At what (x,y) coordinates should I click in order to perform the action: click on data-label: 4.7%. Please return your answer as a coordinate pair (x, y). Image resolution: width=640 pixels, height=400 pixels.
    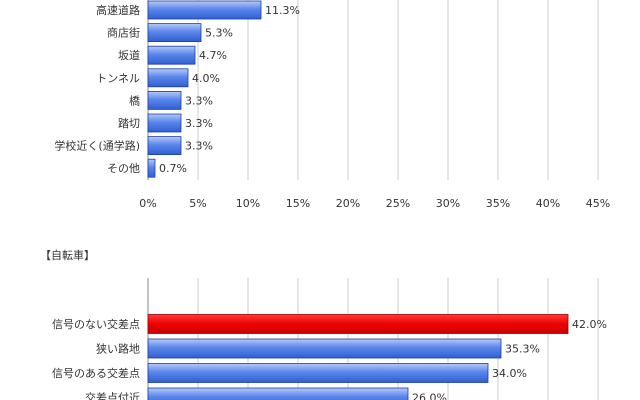
    Looking at the image, I should click on (213, 55).